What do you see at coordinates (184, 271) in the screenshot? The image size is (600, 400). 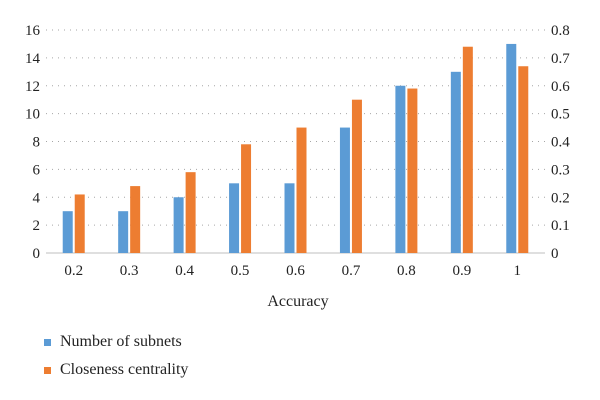 I see `x-tick-label: 0.4` at bounding box center [184, 271].